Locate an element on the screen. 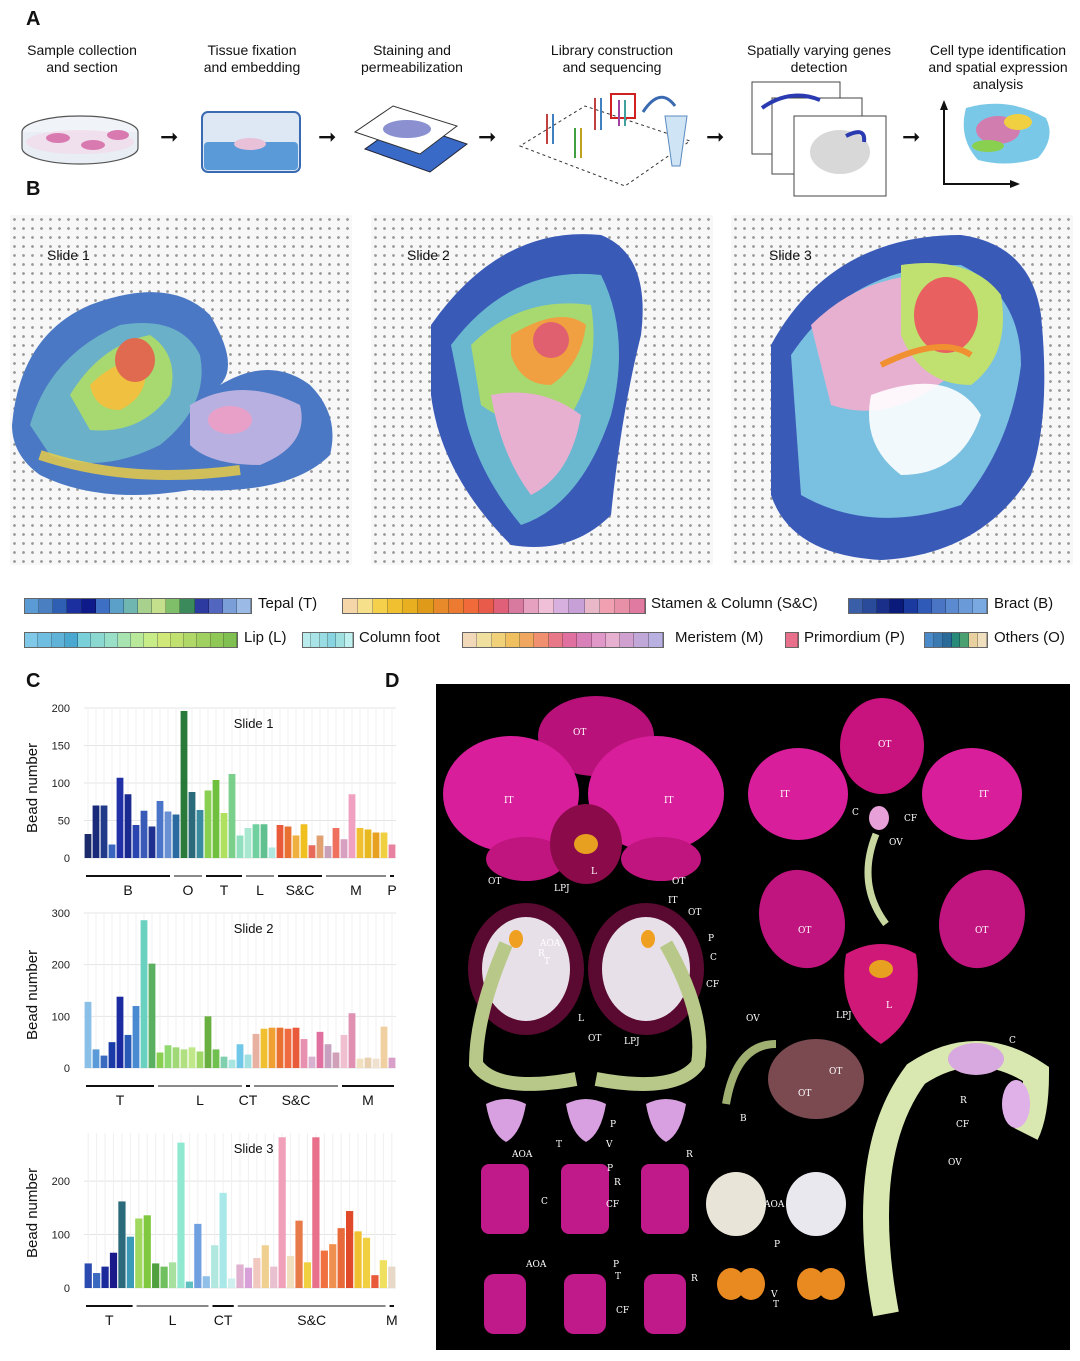 Image resolution: width=1080 pixels, height=1361 pixels. workflow-arrow-1: ➞ is located at coordinates (169, 136).